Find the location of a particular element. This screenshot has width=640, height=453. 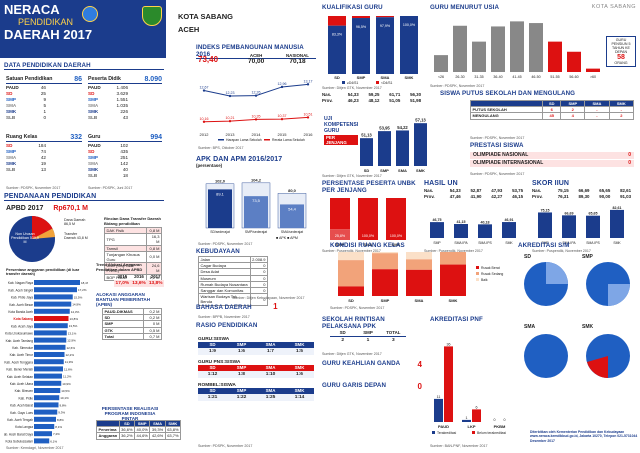

rasio-value: 1:6 is located at coordinates (299, 374).